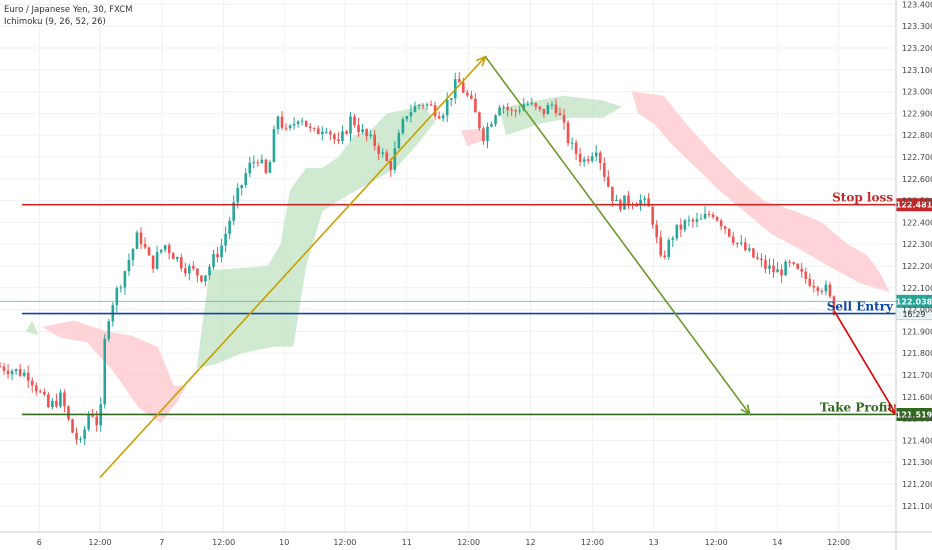 Image resolution: width=932 pixels, height=550 pixels. I want to click on x-tick-label: 7, so click(161, 542).